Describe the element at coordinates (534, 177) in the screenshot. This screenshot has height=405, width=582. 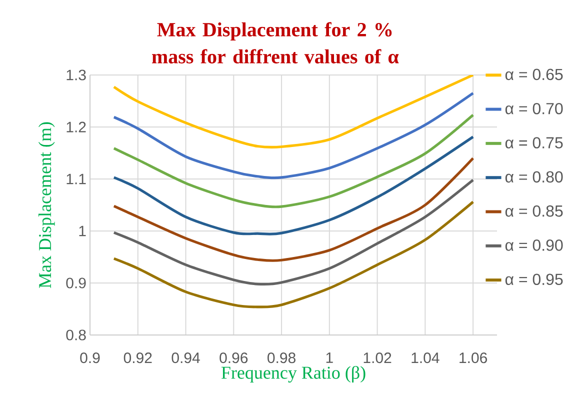
I see `legend-label: α = 0.80` at that location.